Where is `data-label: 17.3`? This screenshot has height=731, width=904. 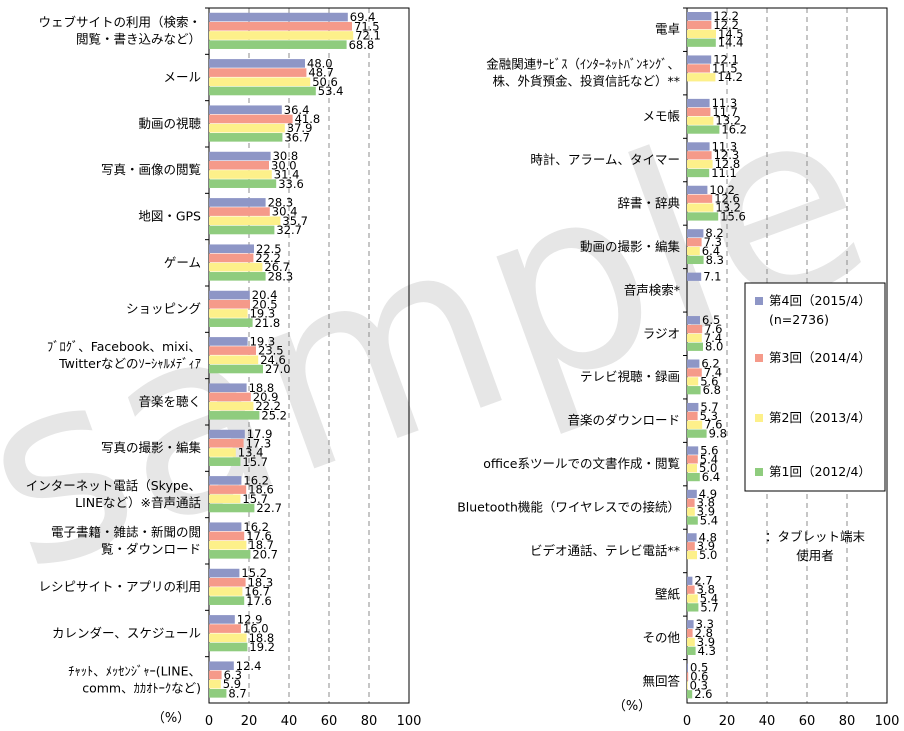
data-label: 17.3 is located at coordinates (259, 443).